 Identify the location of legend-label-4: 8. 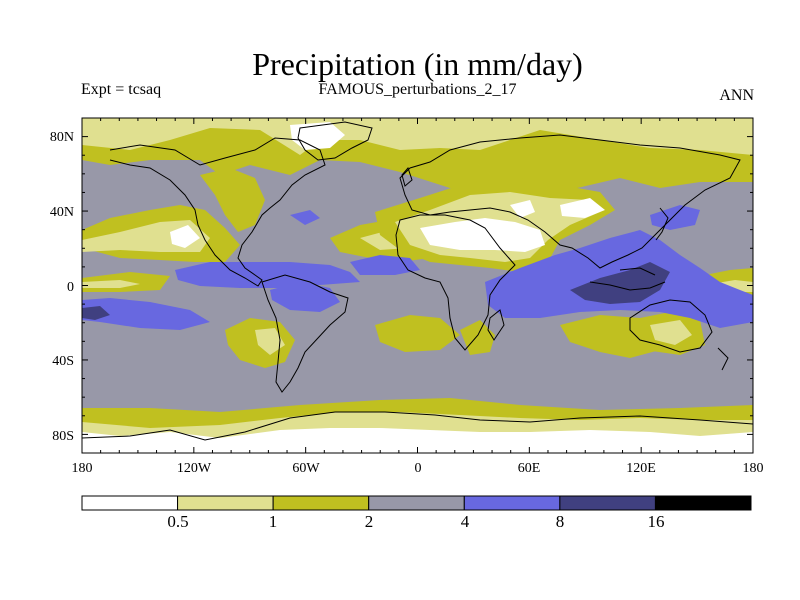
(560, 521).